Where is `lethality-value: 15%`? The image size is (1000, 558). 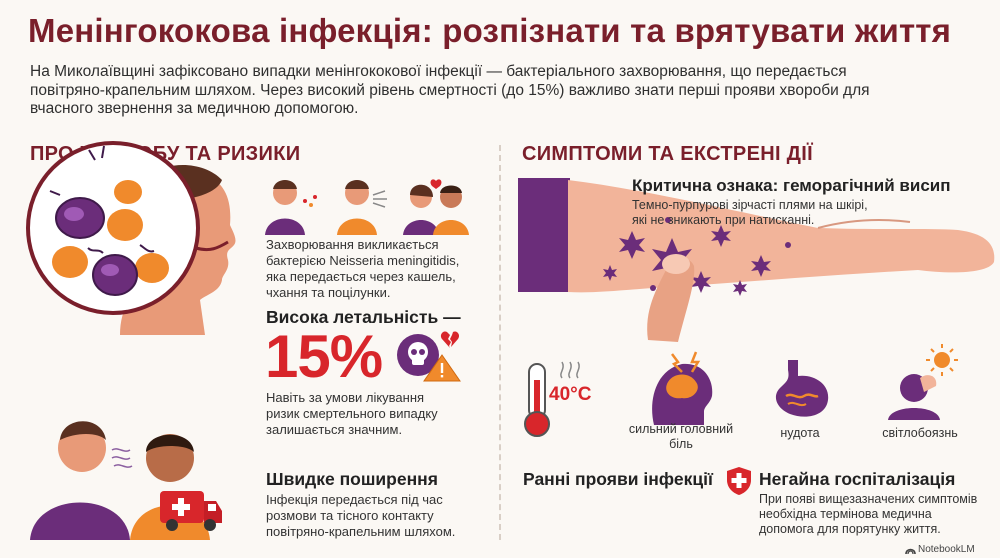
lethality-value: 15% is located at coordinates (324, 356).